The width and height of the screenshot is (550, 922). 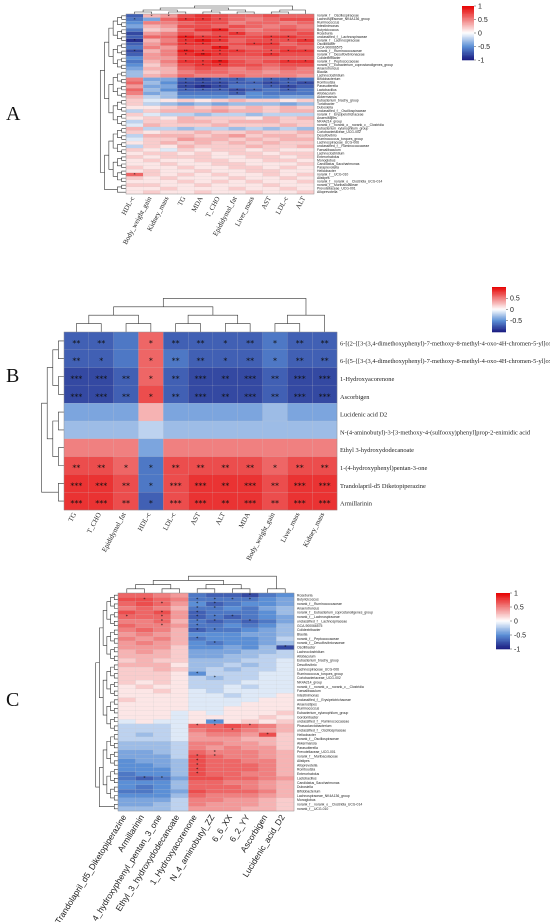 I want to click on row-label: Desulfovibrio, so click(x=327, y=136).